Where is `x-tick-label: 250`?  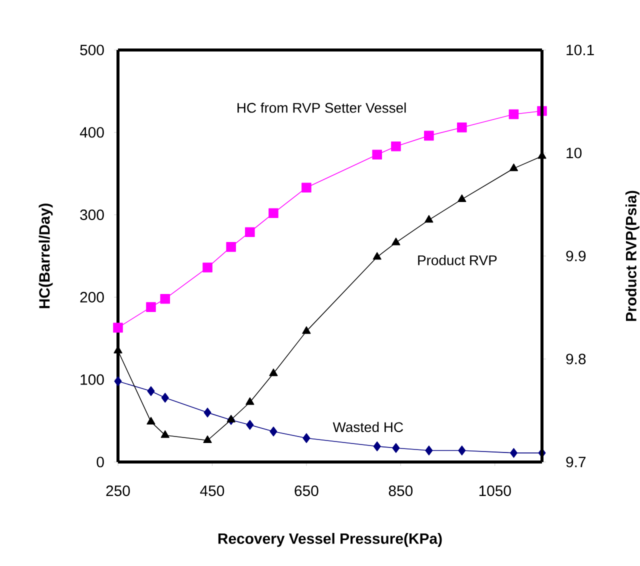
x-tick-label: 250 is located at coordinates (118, 491).